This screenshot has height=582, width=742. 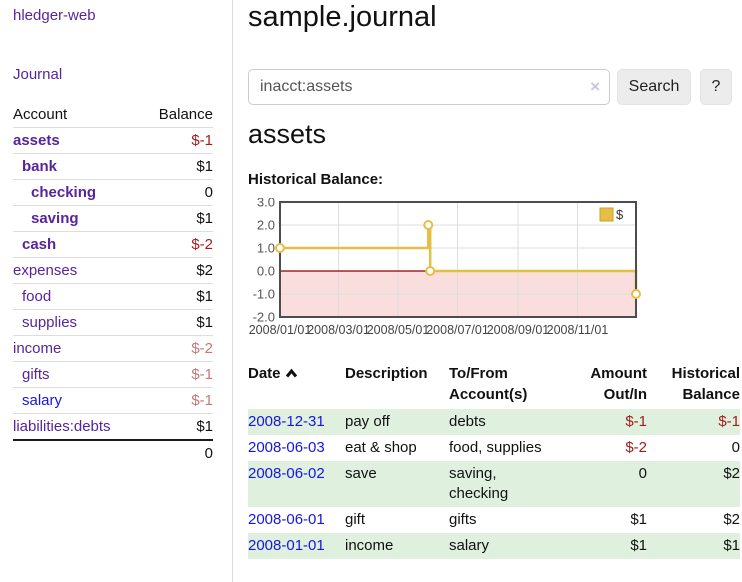 What do you see at coordinates (36, 374) in the screenshot?
I see `account-link: gifts` at bounding box center [36, 374].